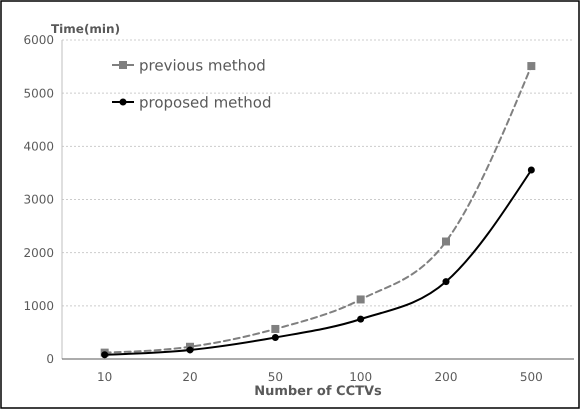 The height and width of the screenshot is (409, 580). What do you see at coordinates (360, 377) in the screenshot?
I see `x-tick-label: 100` at bounding box center [360, 377].